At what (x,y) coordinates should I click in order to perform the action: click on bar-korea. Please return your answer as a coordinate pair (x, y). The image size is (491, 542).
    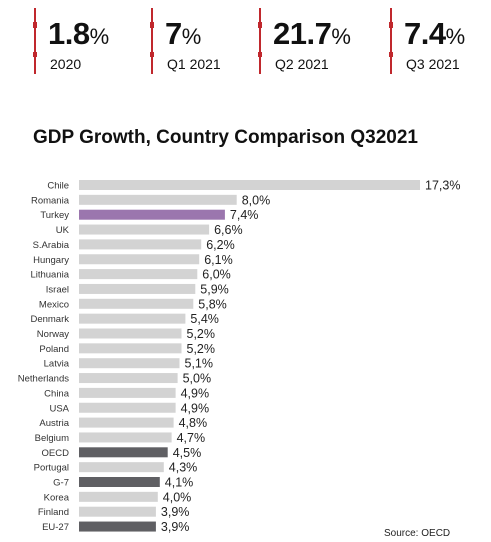
    Looking at the image, I should click on (118, 496).